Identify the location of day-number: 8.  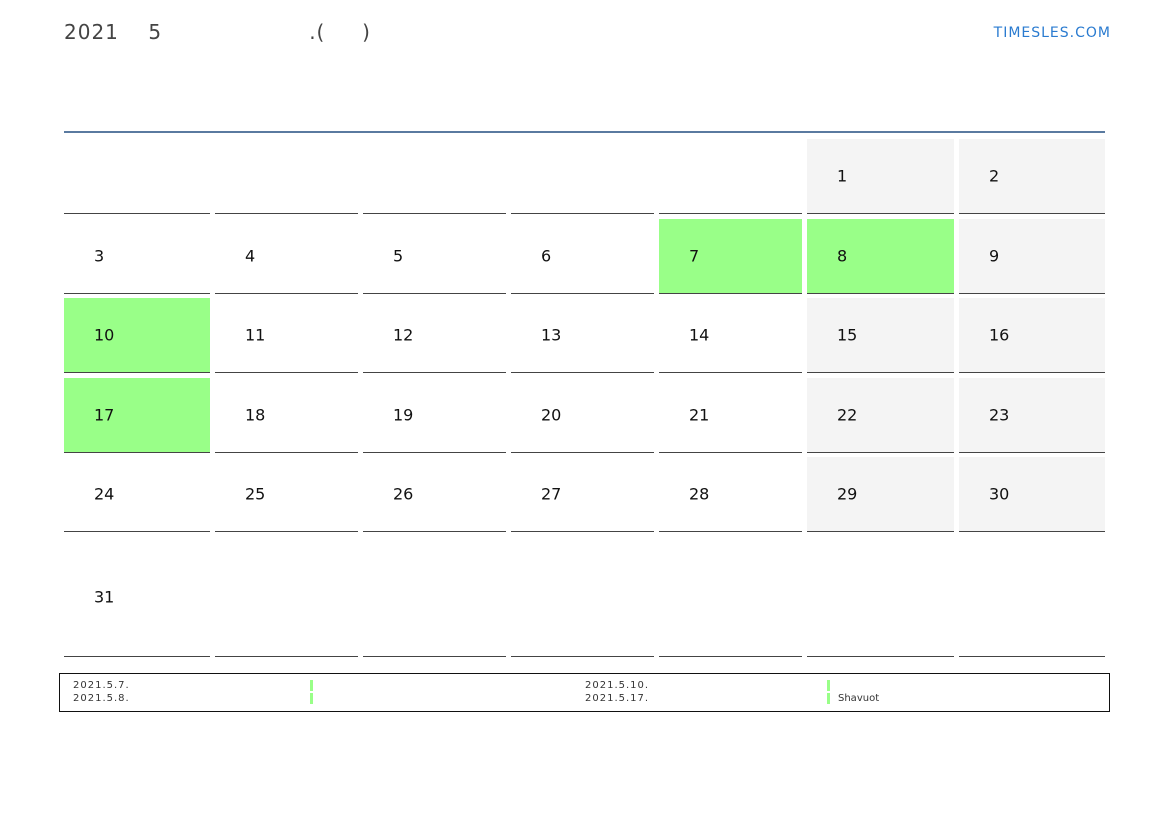
(842, 256).